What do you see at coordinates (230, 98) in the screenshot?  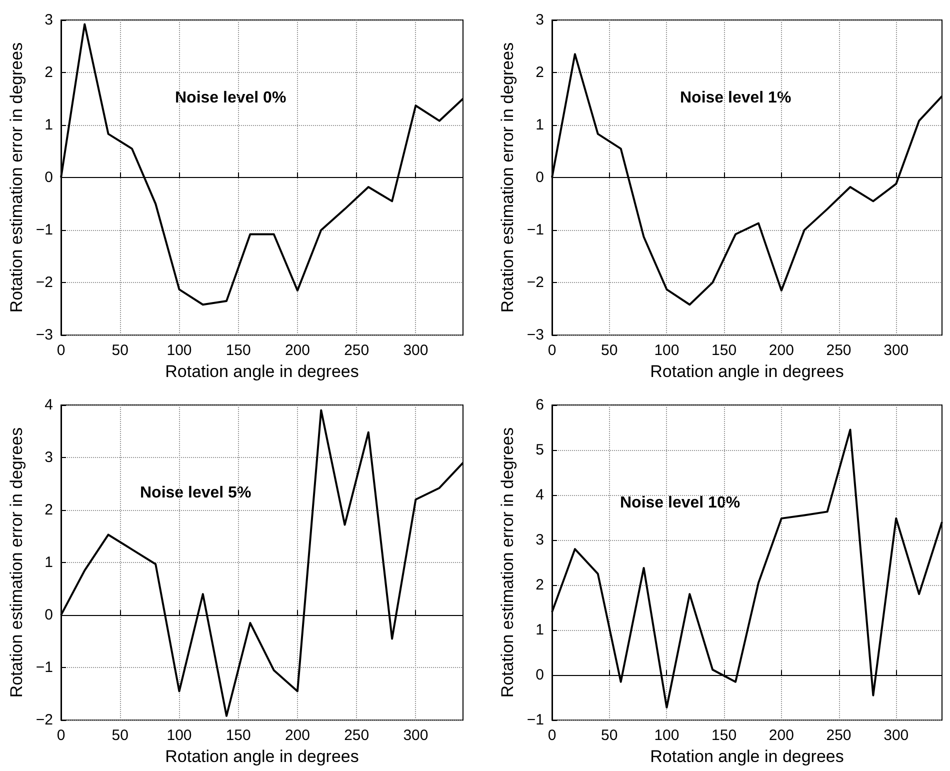 I see `annotation: Noise level 0%` at bounding box center [230, 98].